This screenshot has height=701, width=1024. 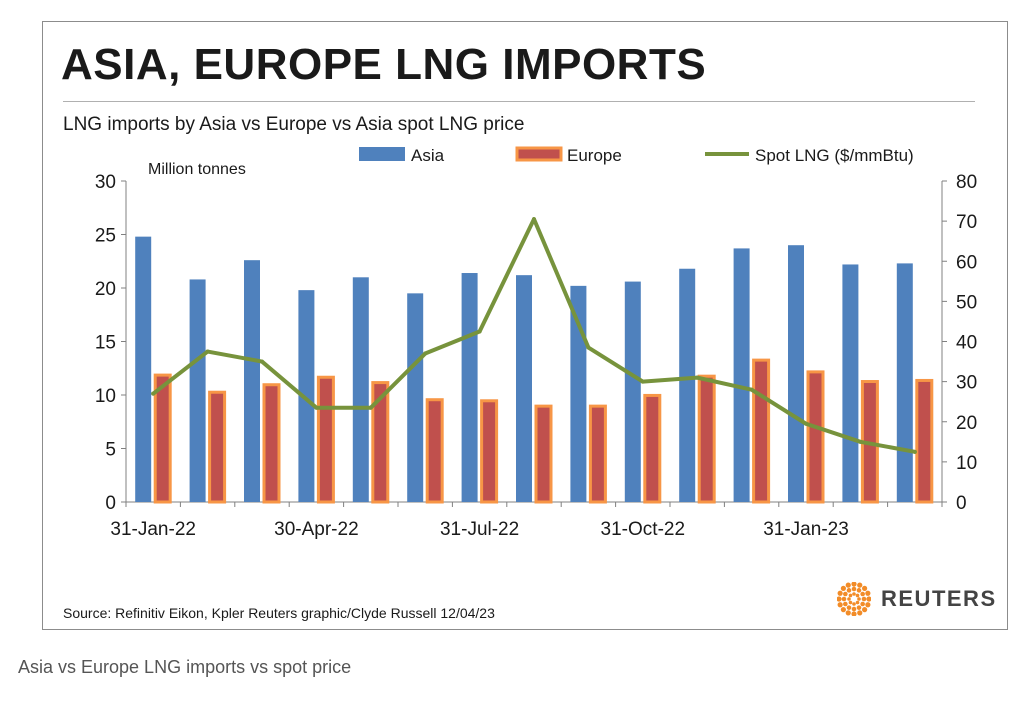 What do you see at coordinates (105, 289) in the screenshot?
I see `y-tick-label-left: 20` at bounding box center [105, 289].